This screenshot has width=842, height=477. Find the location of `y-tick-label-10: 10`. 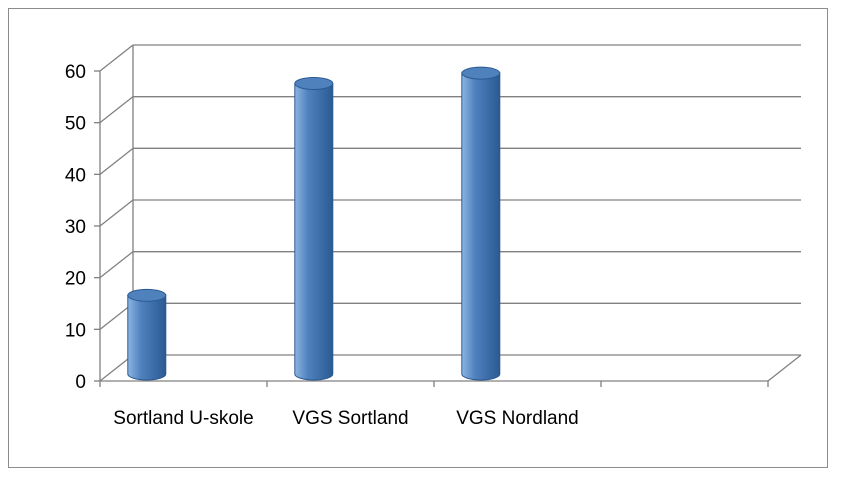

y-tick-label-10: 10 is located at coordinates (75, 330).